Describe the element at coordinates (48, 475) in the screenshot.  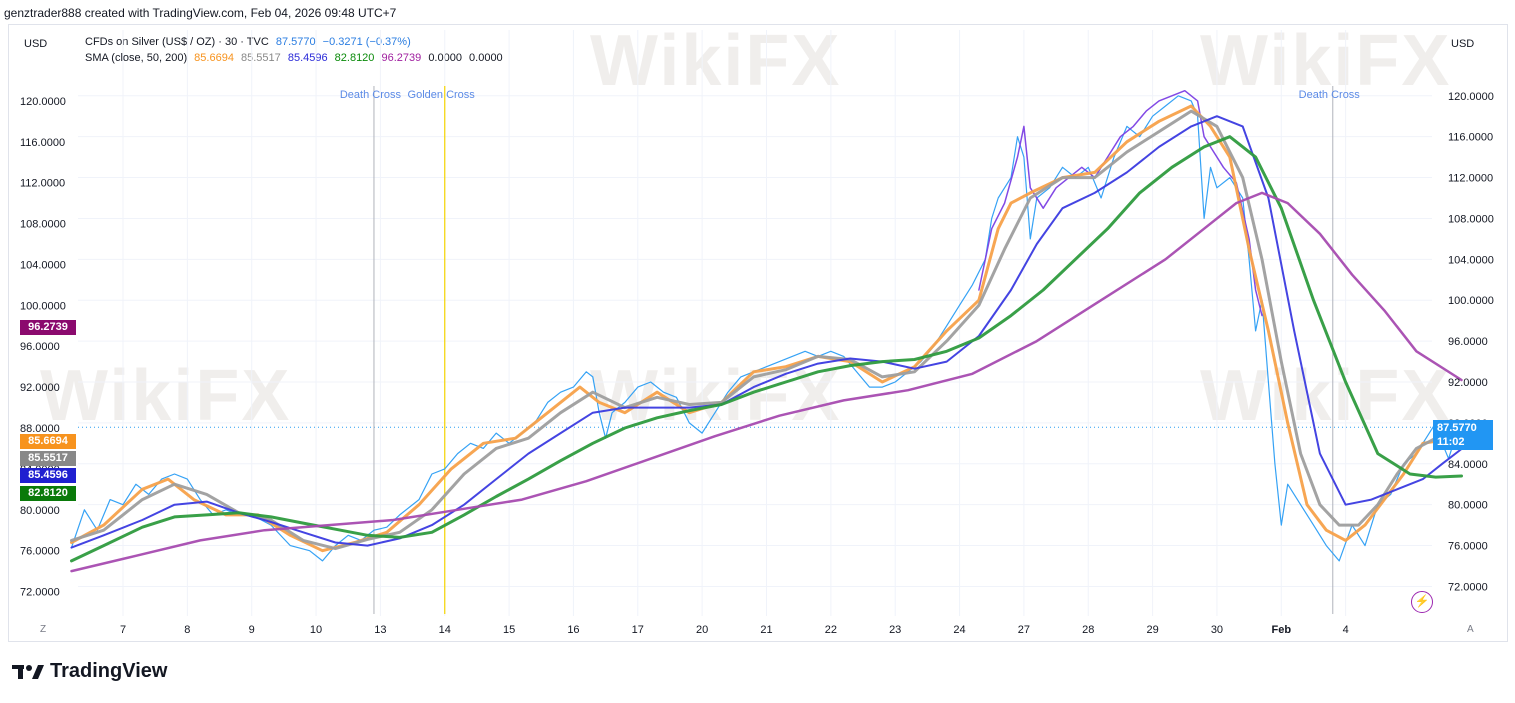
I see `sma-value-tag: 85.4596` at that location.